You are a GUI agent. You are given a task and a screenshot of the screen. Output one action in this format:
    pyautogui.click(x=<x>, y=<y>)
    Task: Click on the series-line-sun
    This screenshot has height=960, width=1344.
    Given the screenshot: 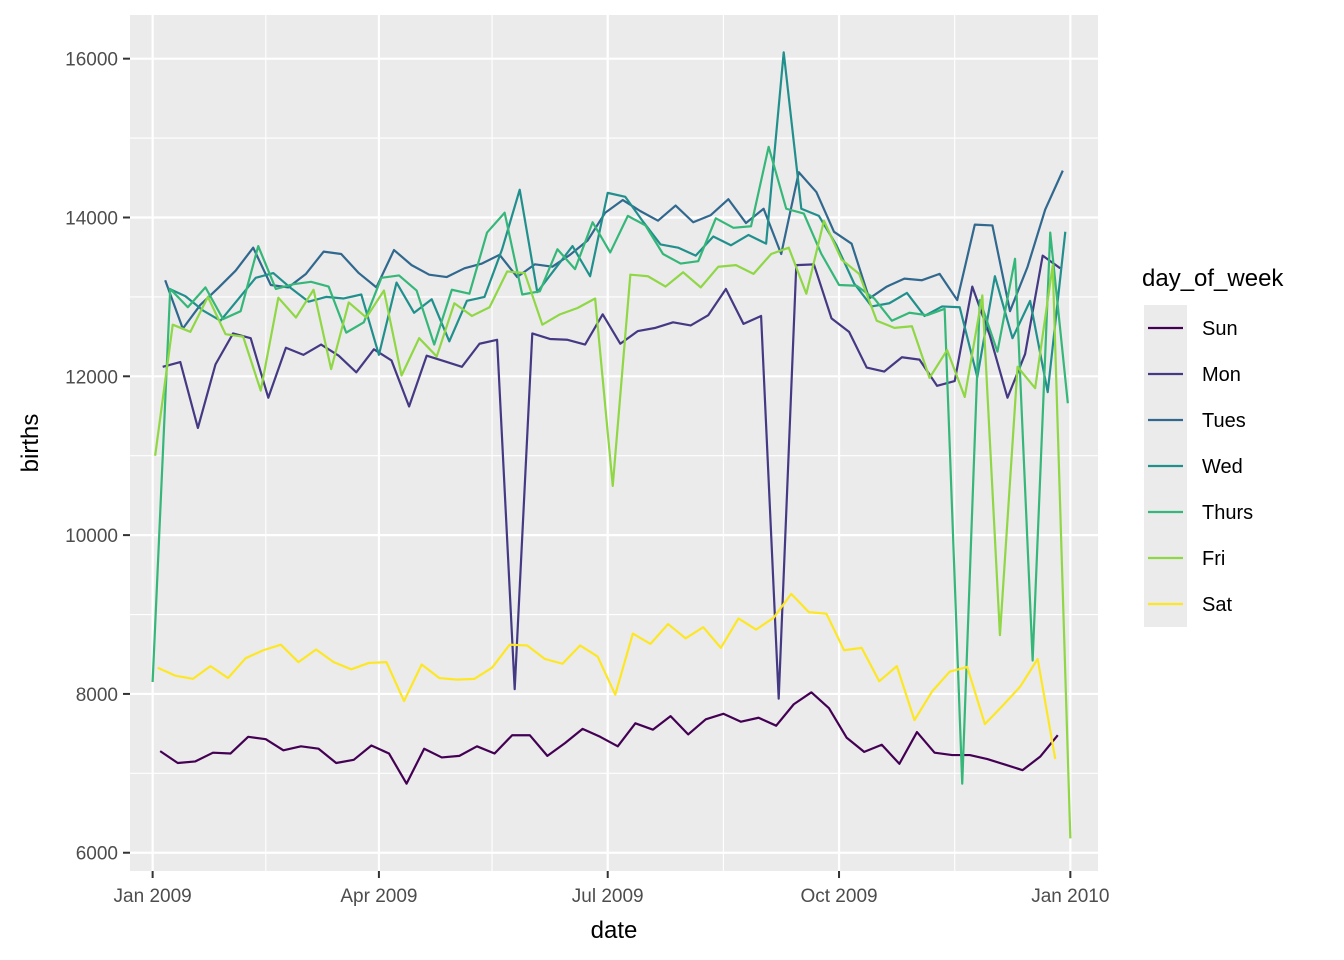 What is the action you would take?
    pyautogui.click(x=609, y=738)
    